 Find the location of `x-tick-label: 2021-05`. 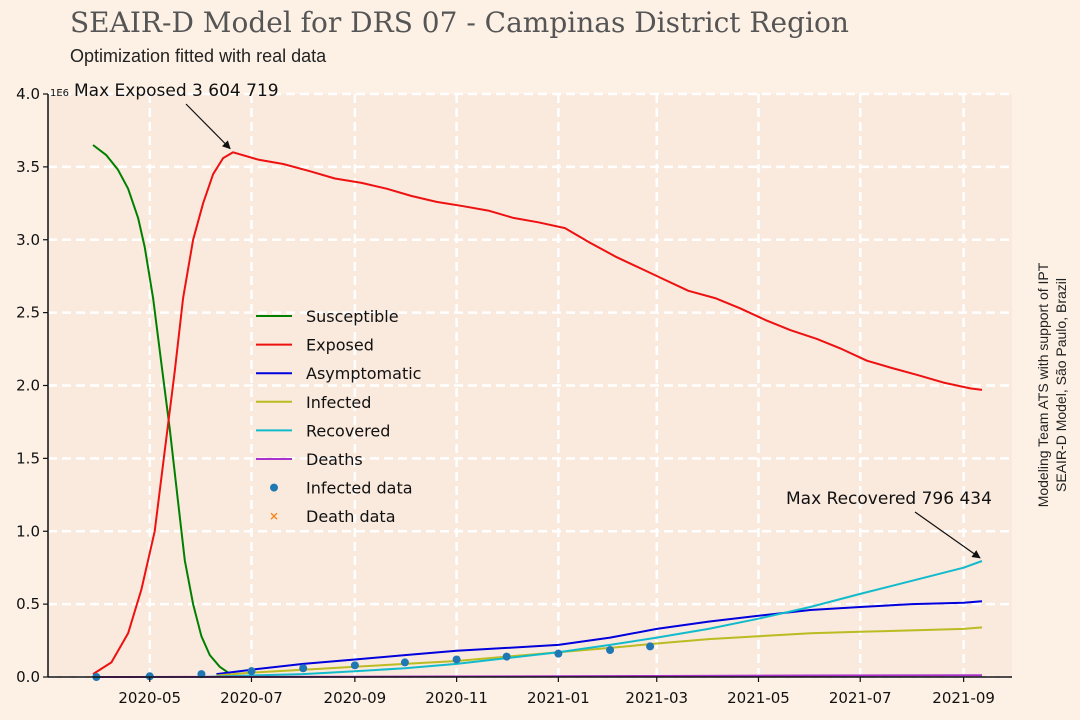

x-tick-label: 2021-05 is located at coordinates (758, 698).